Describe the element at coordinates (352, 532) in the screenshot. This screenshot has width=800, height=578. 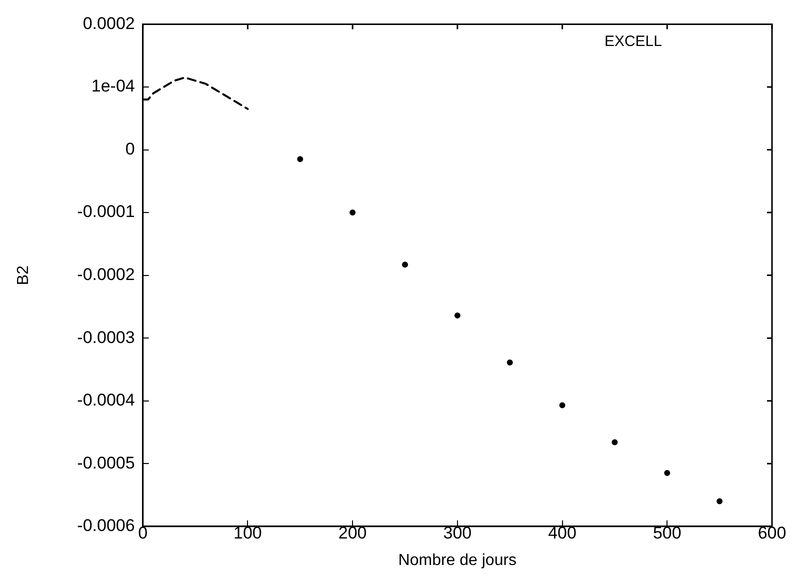
I see `x-tick-label: 200` at that location.